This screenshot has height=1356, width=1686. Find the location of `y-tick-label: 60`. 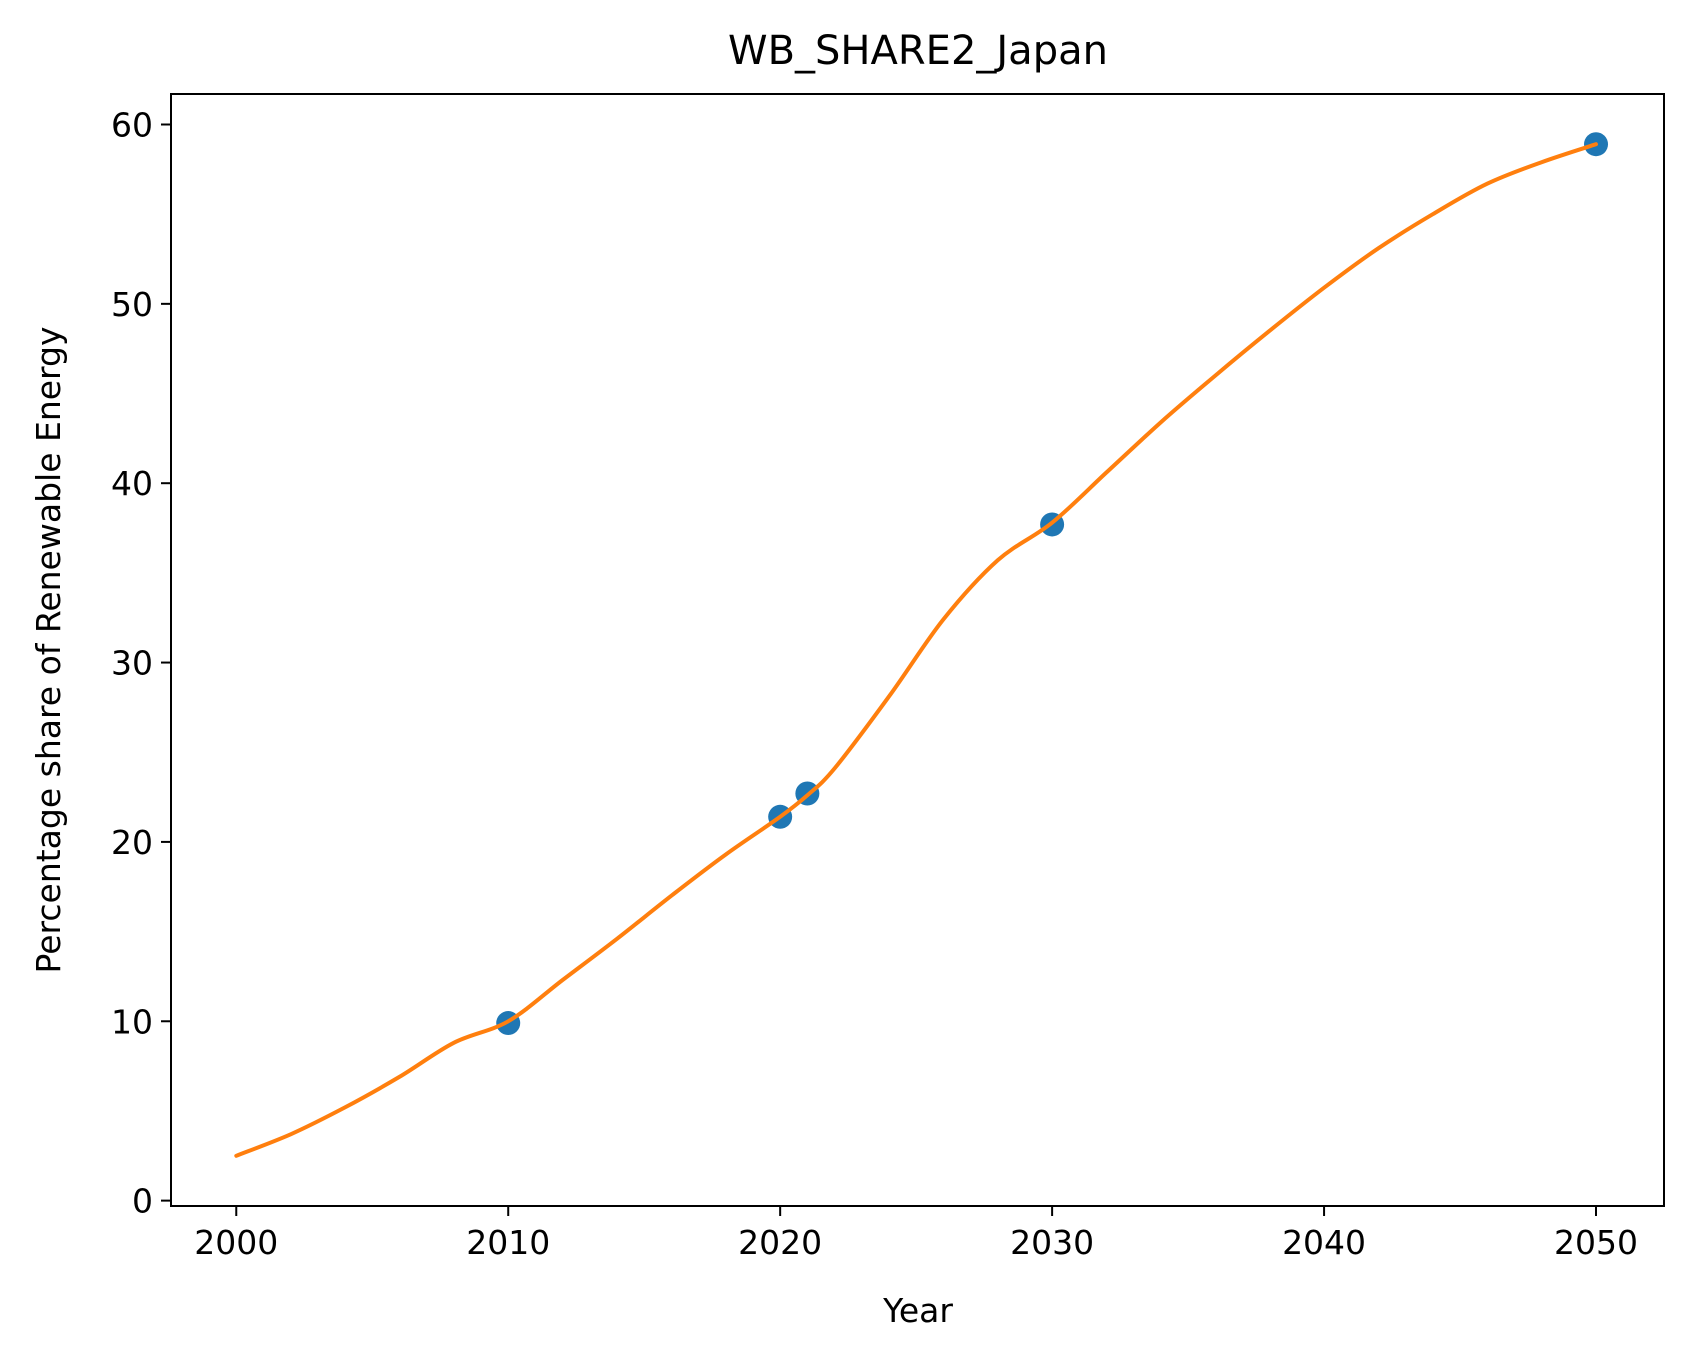

y-tick-label: 60 is located at coordinates (132, 124).